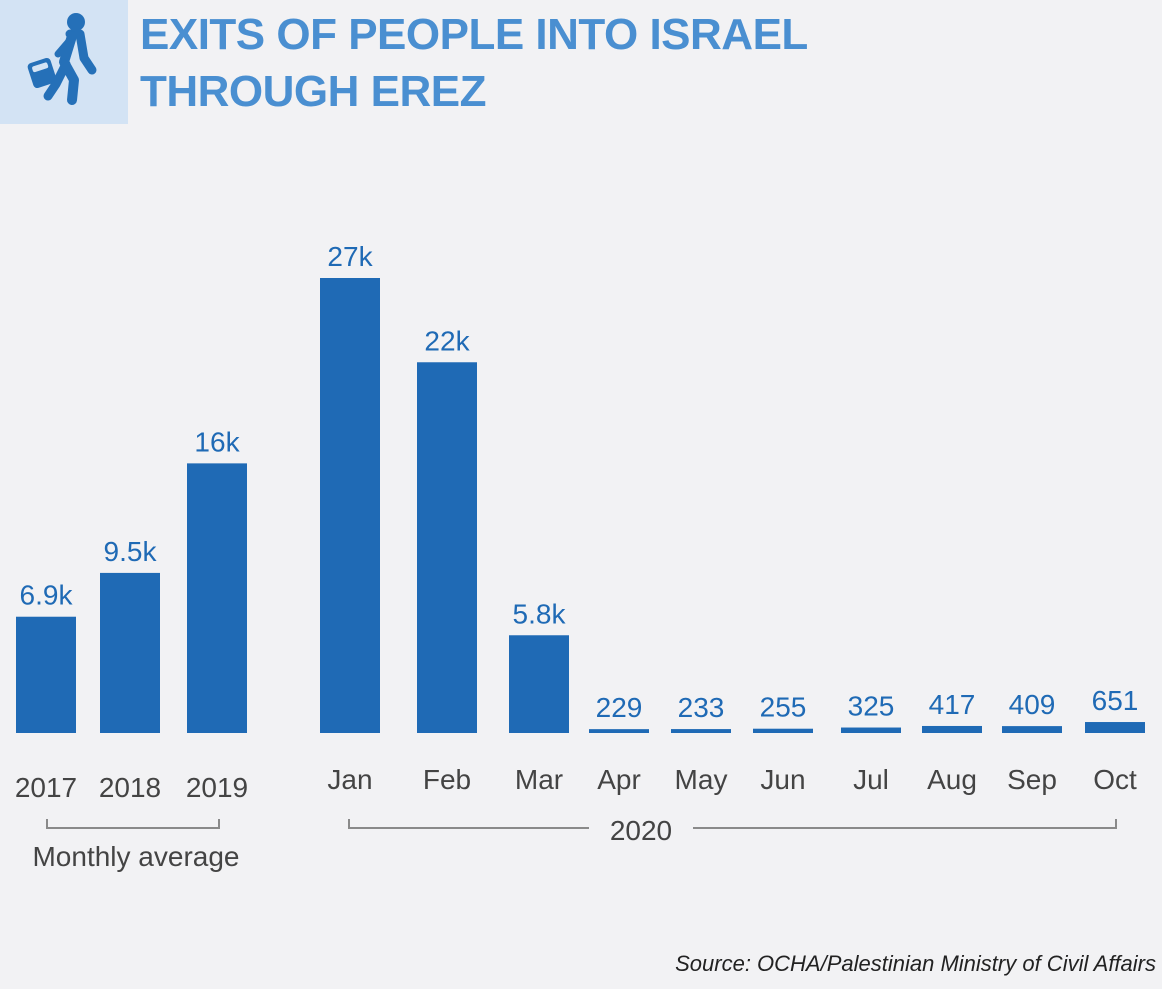 The width and height of the screenshot is (1162, 989). What do you see at coordinates (133, 824) in the screenshot?
I see `group-bracket-monthly-average` at bounding box center [133, 824].